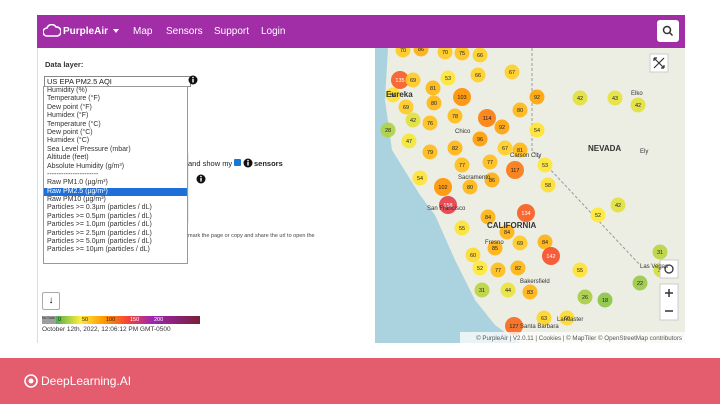 The height and width of the screenshot is (404, 720). I want to click on option: Temperature (°F), so click(73, 99).